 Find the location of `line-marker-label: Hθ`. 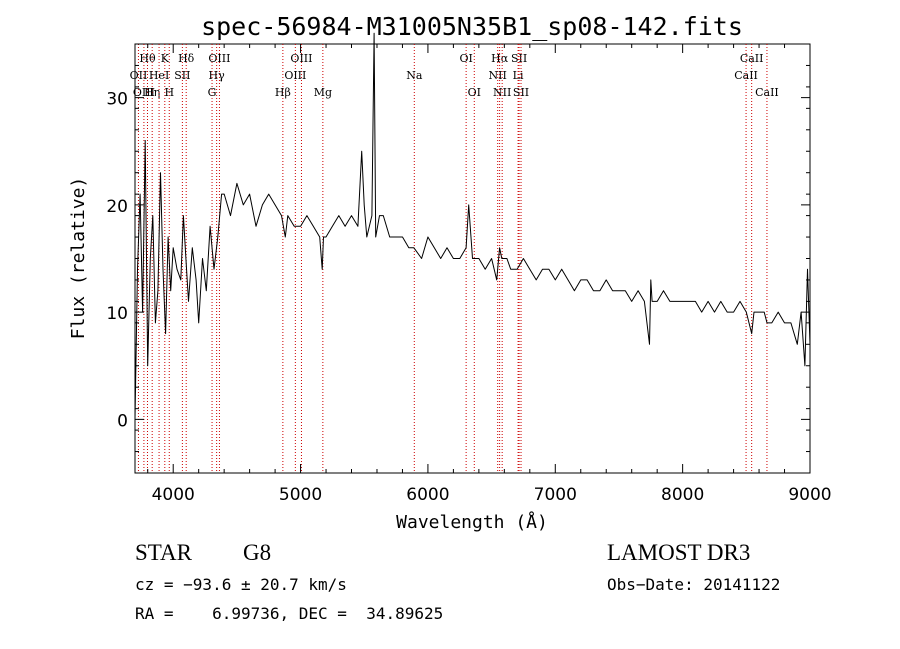

line-marker-label: Hθ is located at coordinates (147, 58).